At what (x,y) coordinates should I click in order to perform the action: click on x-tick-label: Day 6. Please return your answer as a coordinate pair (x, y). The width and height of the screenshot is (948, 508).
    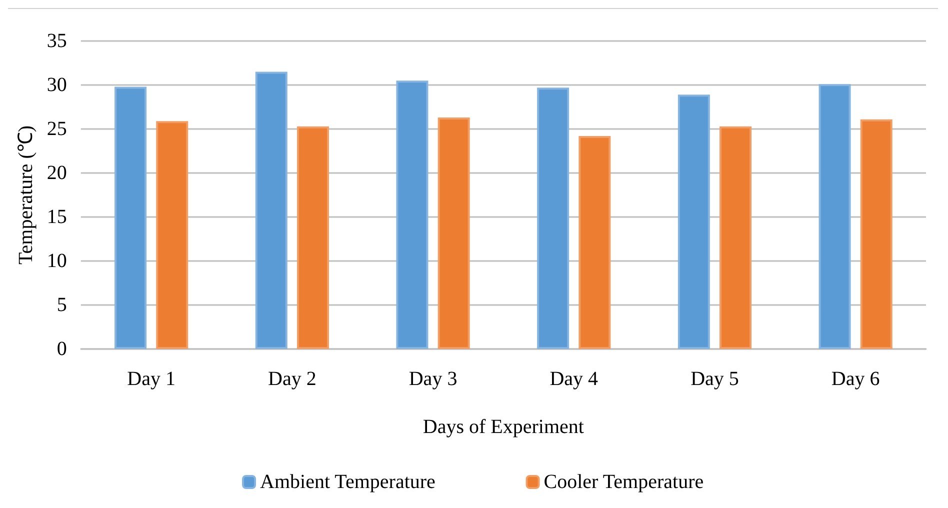
    Looking at the image, I should click on (855, 379).